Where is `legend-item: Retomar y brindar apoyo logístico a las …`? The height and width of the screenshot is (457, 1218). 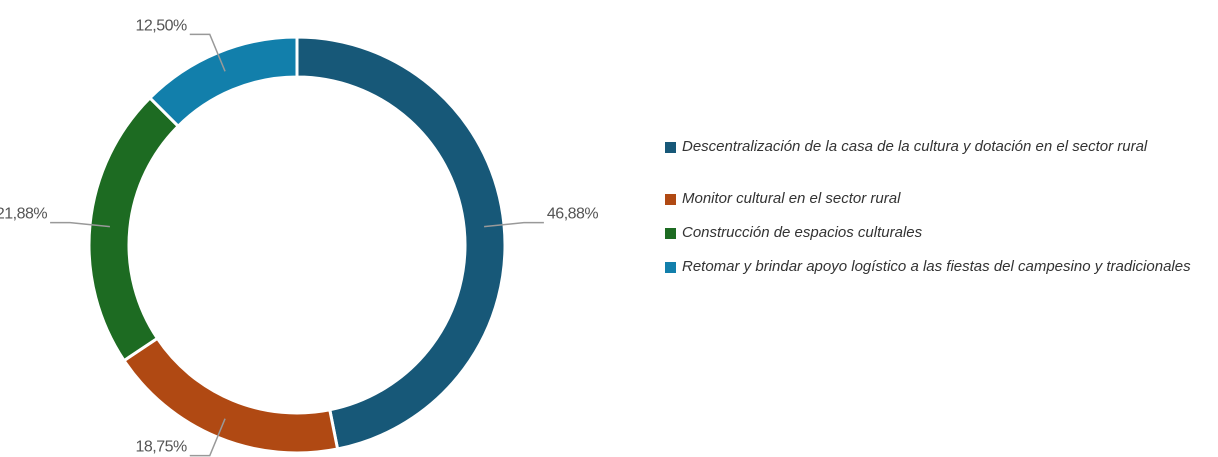 legend-item: Retomar y brindar apoyo logístico a las … is located at coordinates (935, 266).